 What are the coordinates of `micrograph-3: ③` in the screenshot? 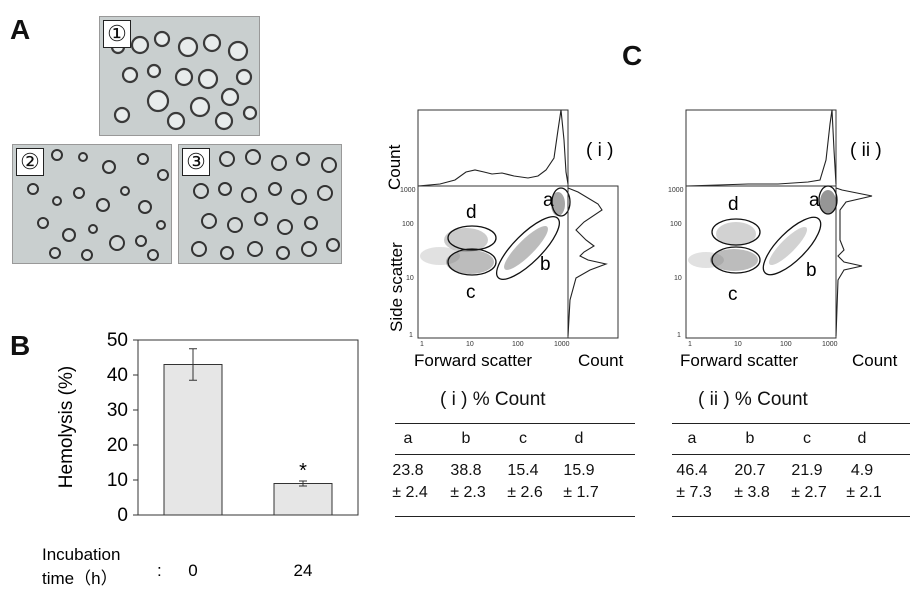 It's located at (260, 204).